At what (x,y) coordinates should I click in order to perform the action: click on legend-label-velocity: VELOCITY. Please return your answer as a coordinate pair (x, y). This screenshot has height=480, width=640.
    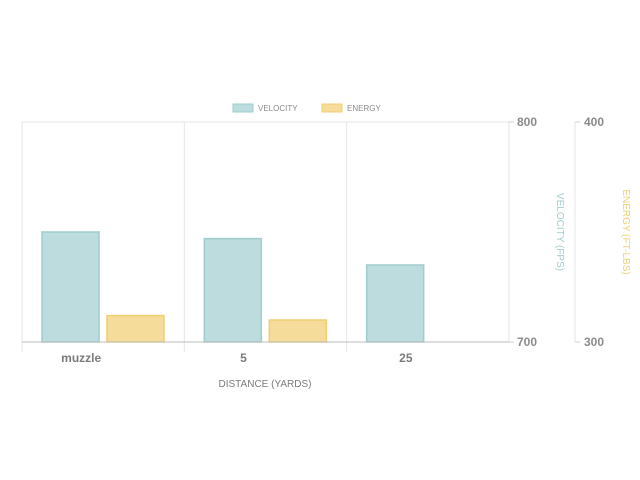
    Looking at the image, I should click on (278, 108).